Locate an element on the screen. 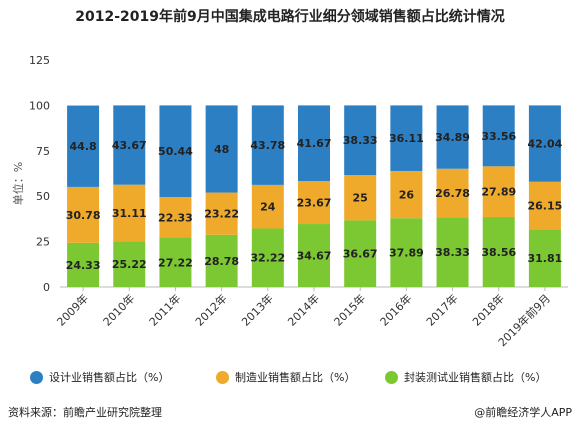  data-label: 24 is located at coordinates (268, 207).